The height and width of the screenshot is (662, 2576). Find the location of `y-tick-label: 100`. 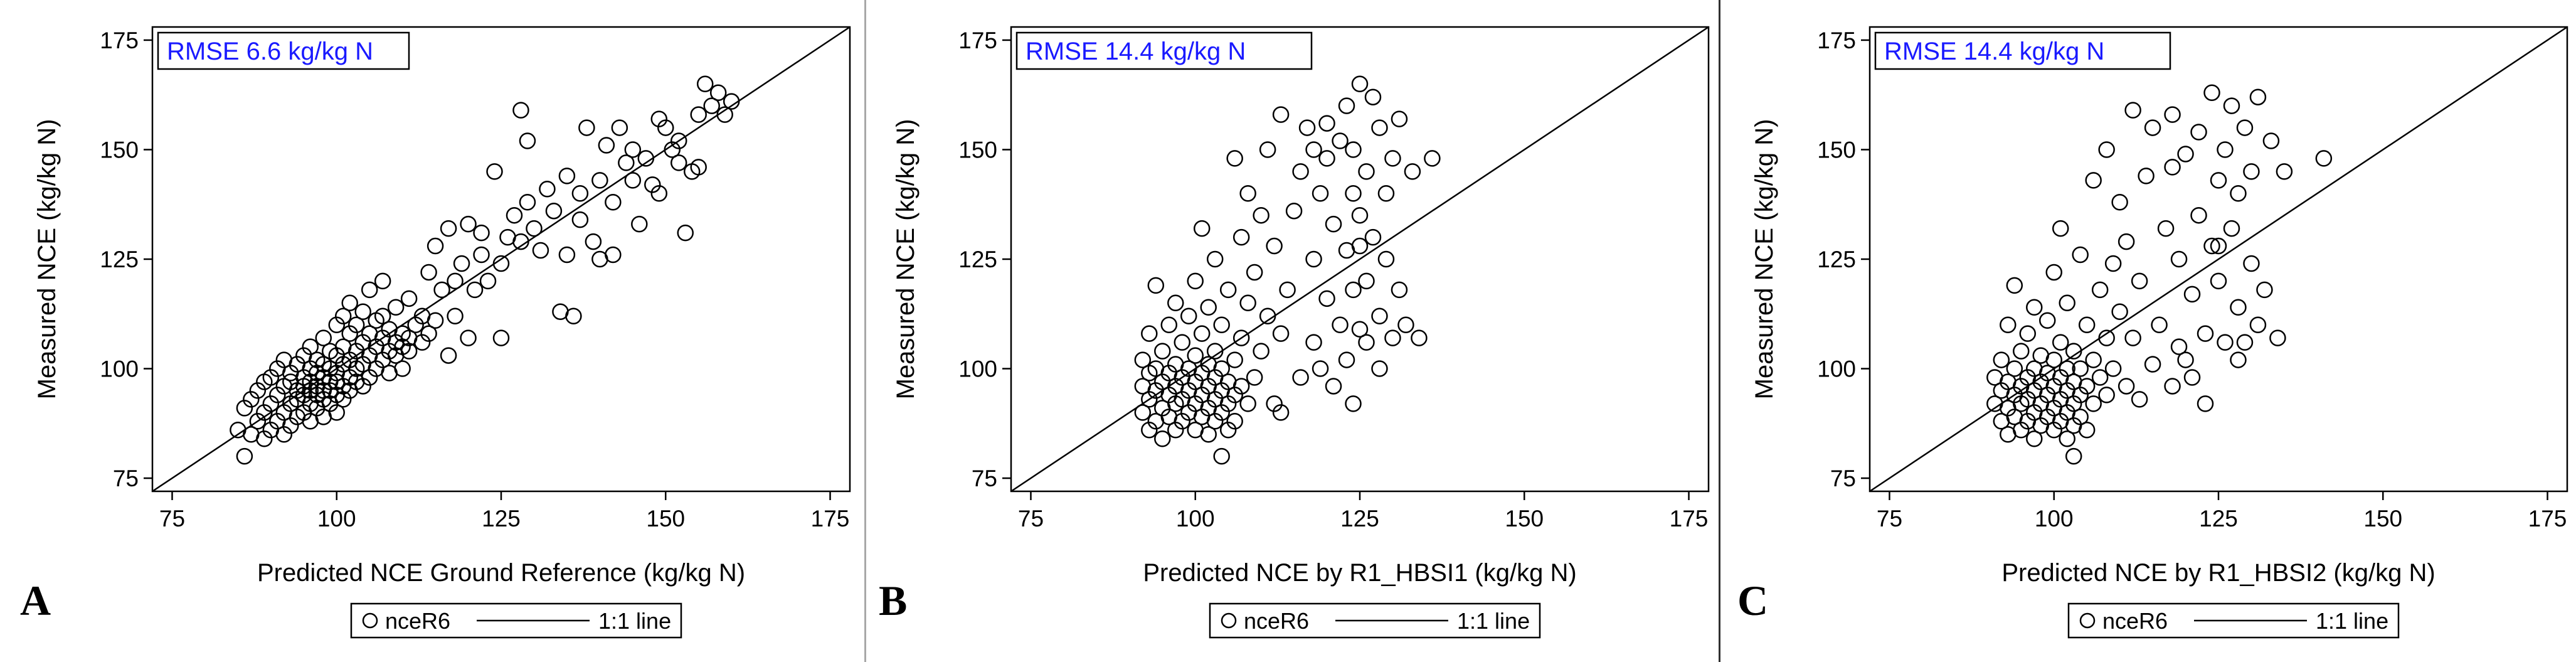

y-tick-label: 100 is located at coordinates (977, 369).